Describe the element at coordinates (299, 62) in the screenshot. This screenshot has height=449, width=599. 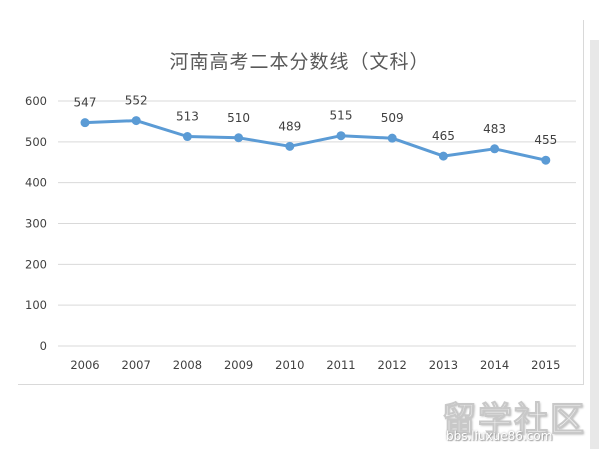
I see `chart-title: 河南高考二本分数线（文科）` at that location.